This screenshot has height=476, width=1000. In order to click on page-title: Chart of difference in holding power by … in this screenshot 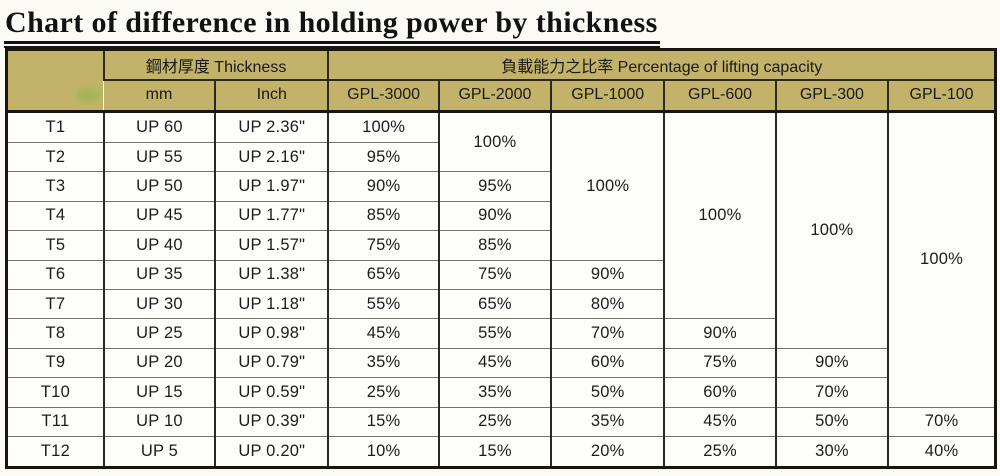, I will do `click(332, 27)`.